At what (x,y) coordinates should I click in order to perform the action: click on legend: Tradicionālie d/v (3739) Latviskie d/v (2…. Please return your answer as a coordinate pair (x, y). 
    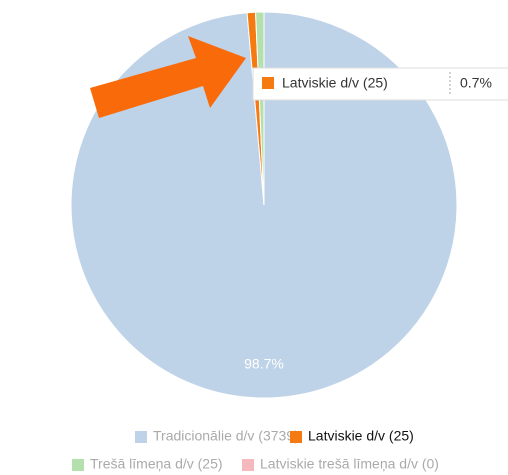
    Looking at the image, I should click on (255, 450).